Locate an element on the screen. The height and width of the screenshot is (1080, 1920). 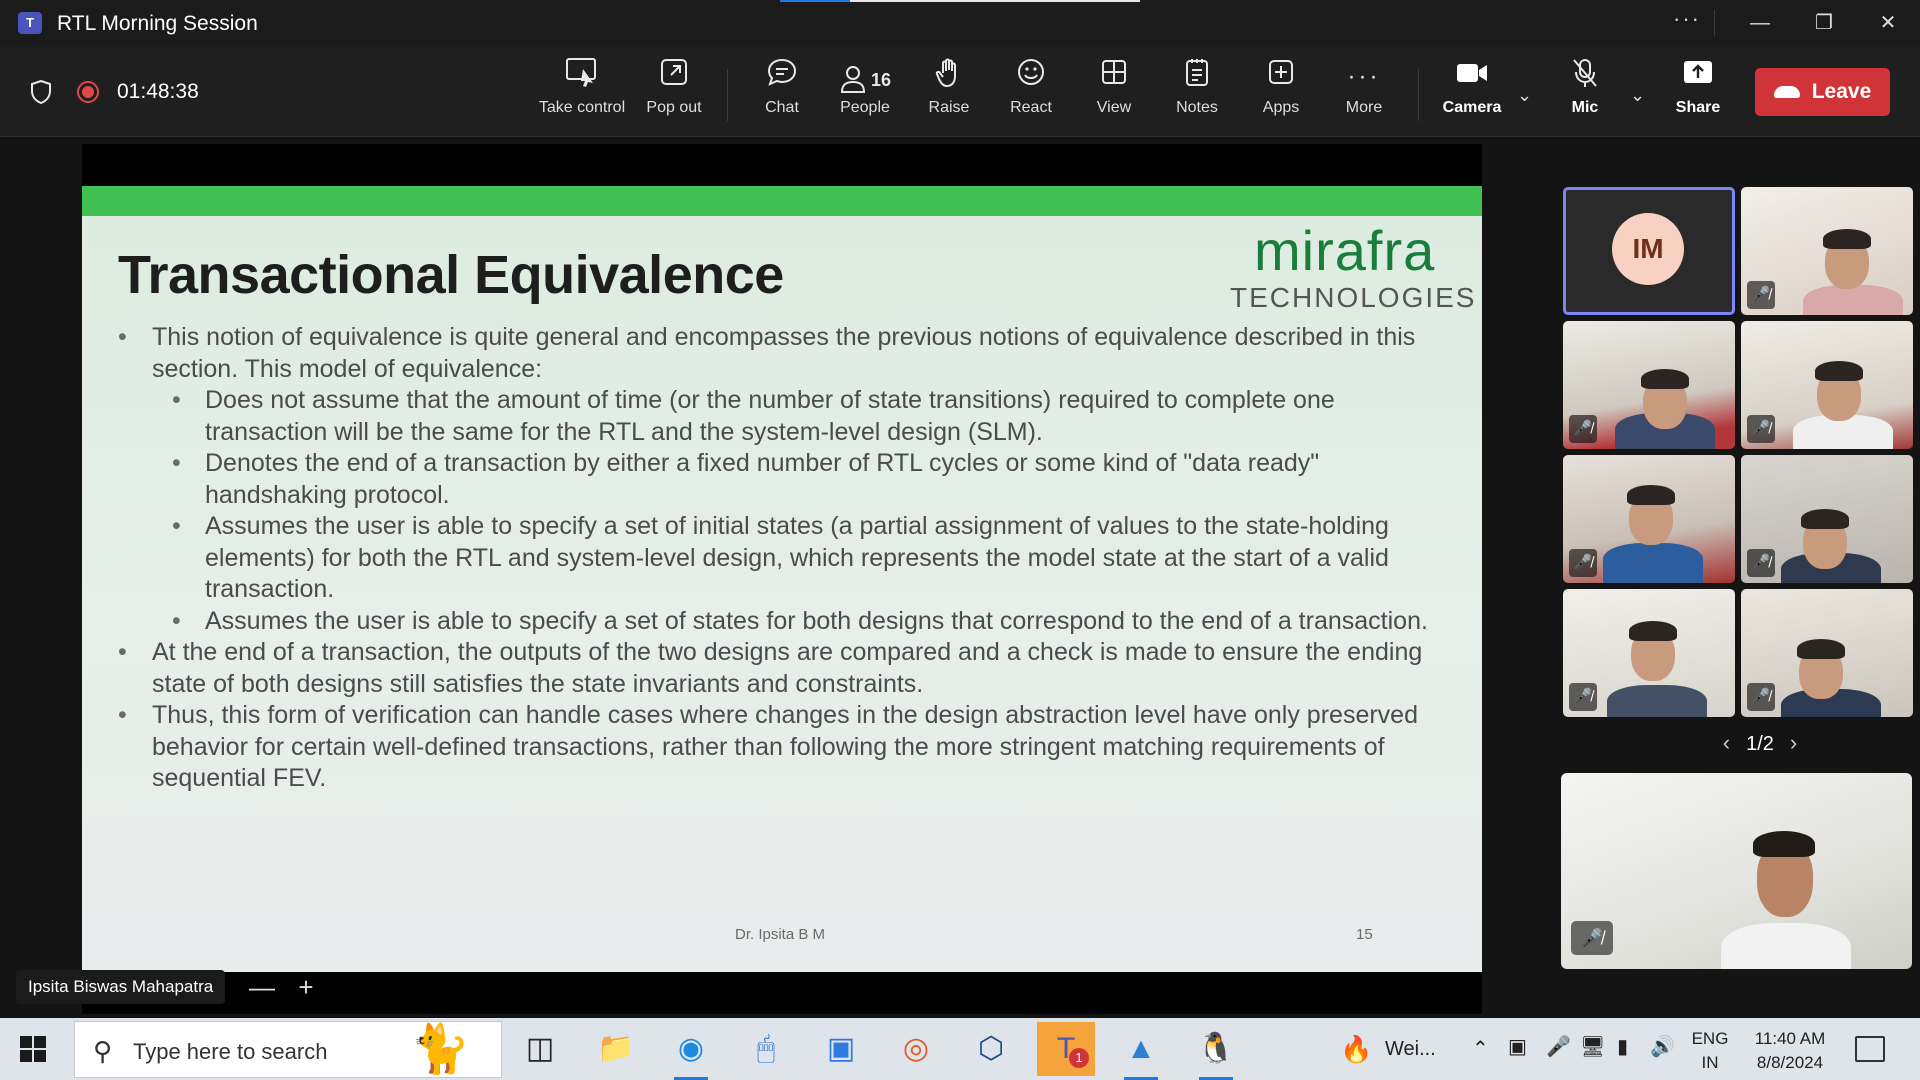
mic-options-chevron-icon: ⌄ is located at coordinates (1638, 95).